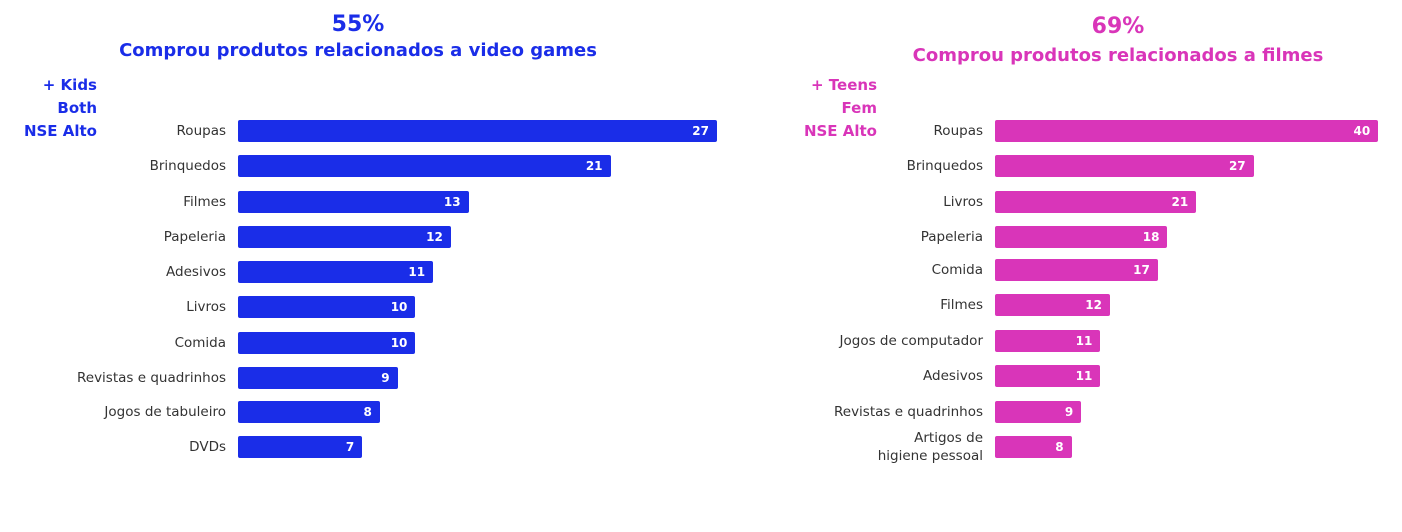 The height and width of the screenshot is (532, 1402). I want to click on chart-title: 69%, so click(1118, 26).